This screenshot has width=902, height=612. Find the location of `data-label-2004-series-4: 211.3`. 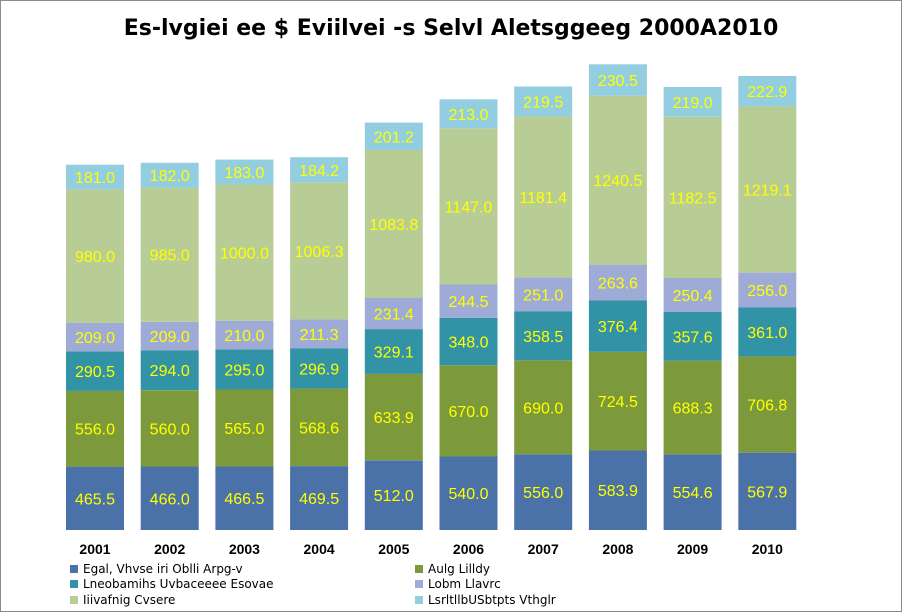

data-label-2004-series-4: 211.3 is located at coordinates (319, 335).